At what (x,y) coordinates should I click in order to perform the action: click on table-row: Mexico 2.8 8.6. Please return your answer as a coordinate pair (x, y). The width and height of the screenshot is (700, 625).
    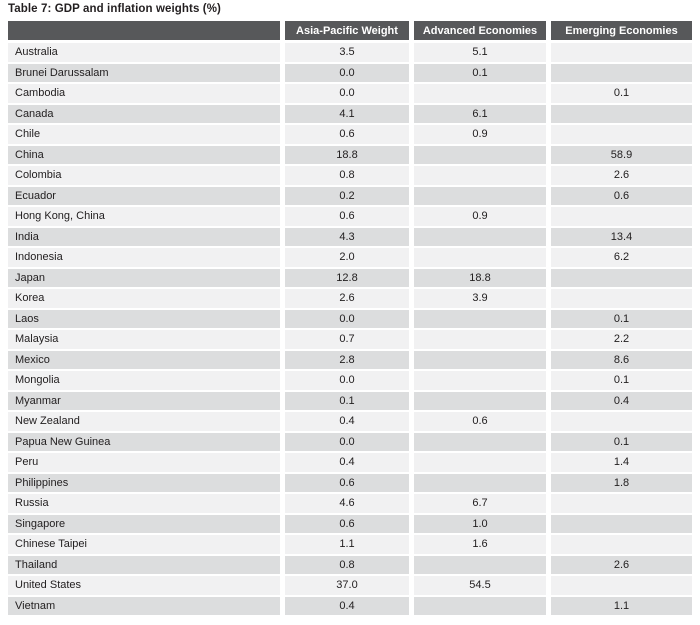
    Looking at the image, I should click on (350, 360).